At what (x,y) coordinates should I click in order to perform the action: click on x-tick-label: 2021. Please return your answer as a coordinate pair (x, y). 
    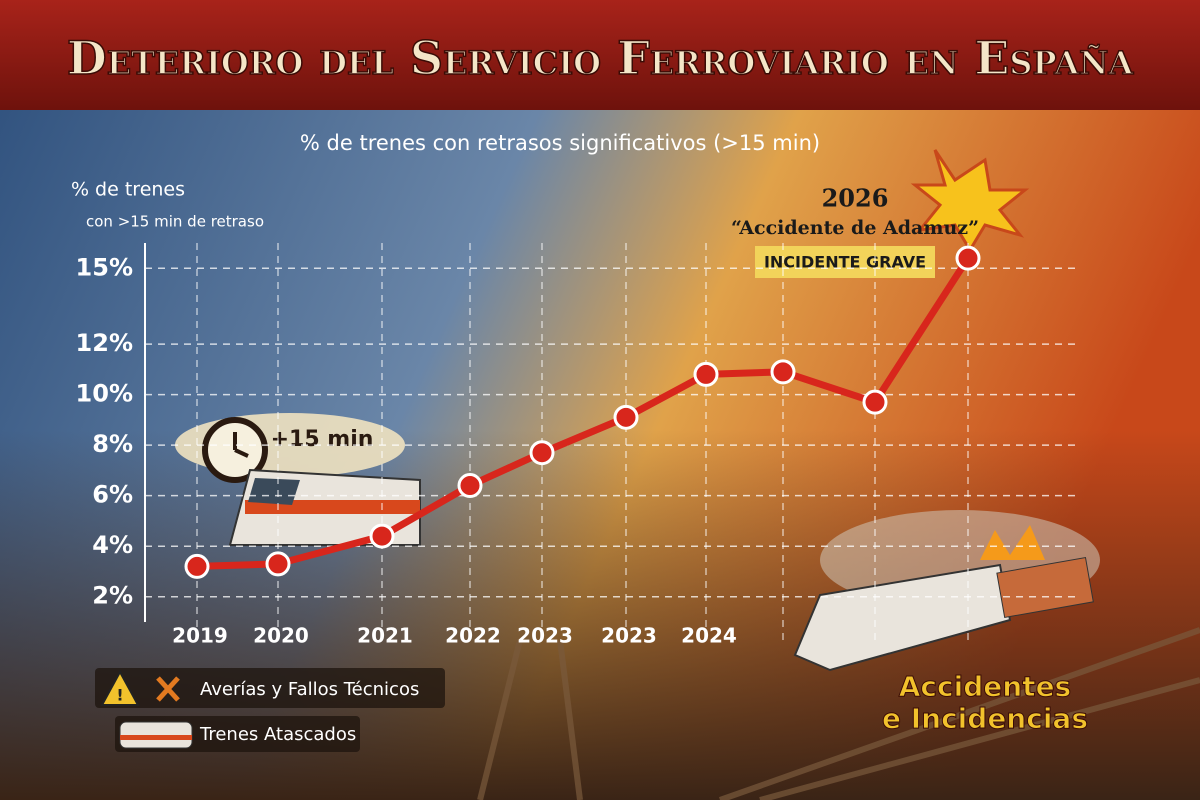
    Looking at the image, I should click on (385, 636).